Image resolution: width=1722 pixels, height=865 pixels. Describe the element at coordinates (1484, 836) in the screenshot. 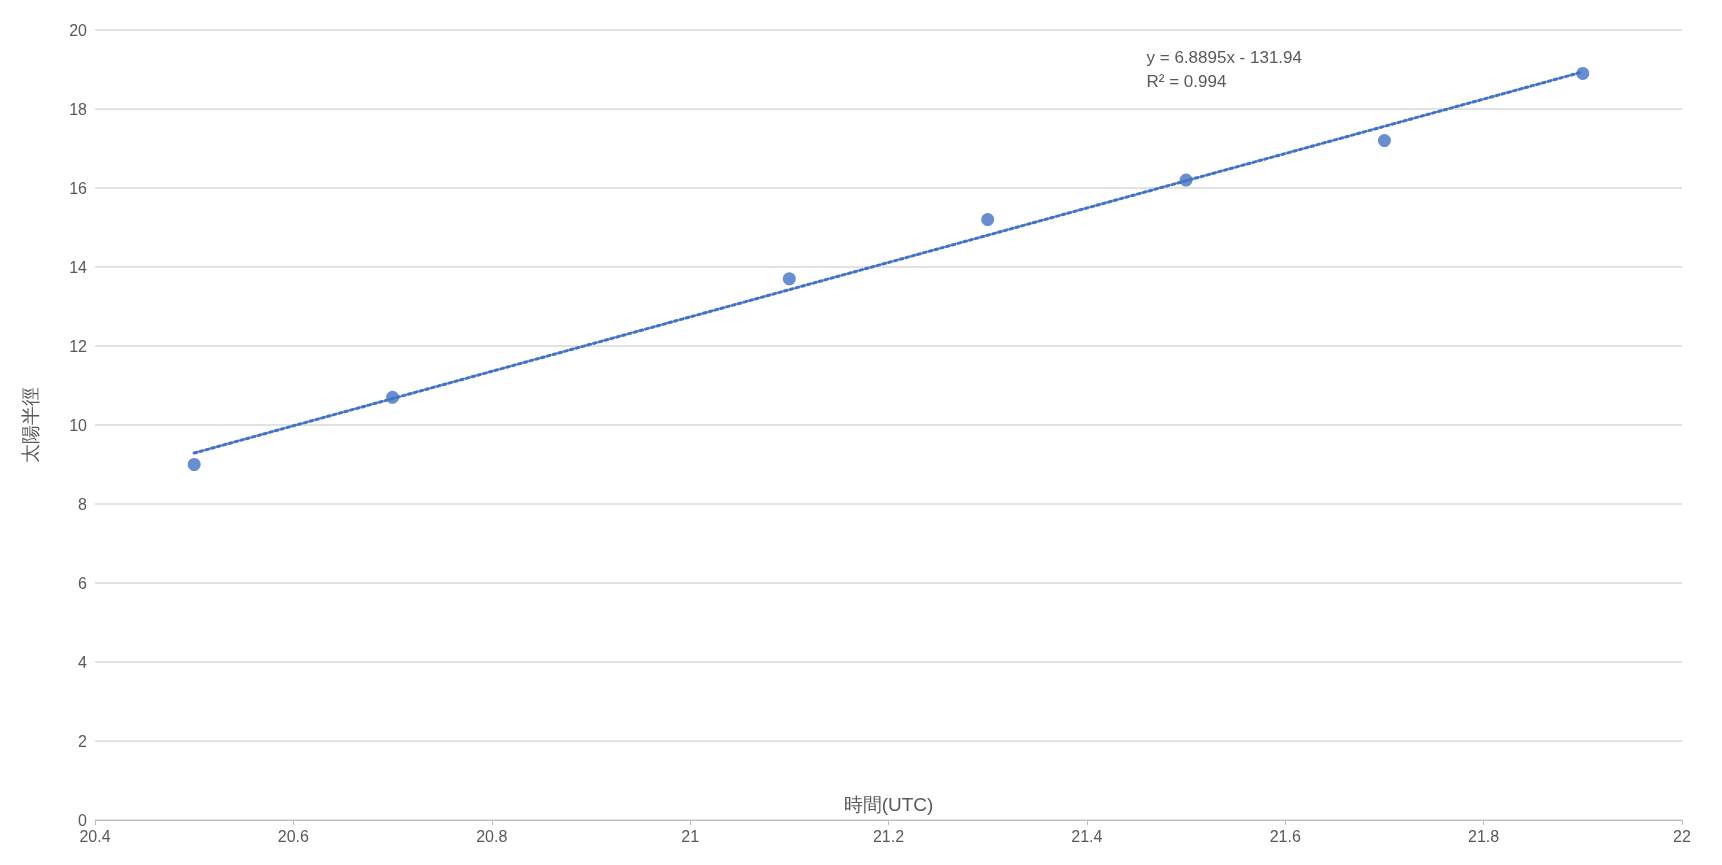

I see `x-tick-label: 21.8` at that location.